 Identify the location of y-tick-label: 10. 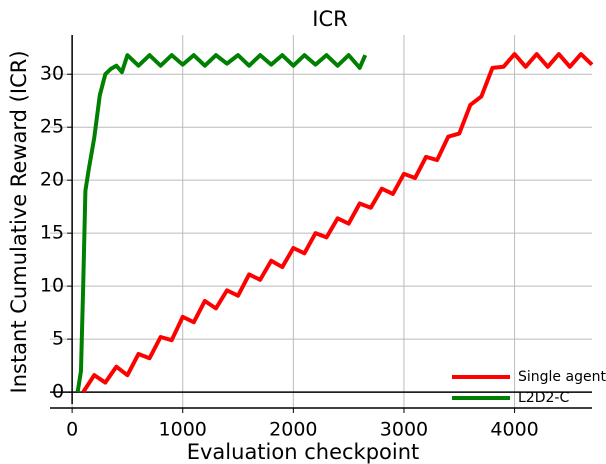
(52, 286).